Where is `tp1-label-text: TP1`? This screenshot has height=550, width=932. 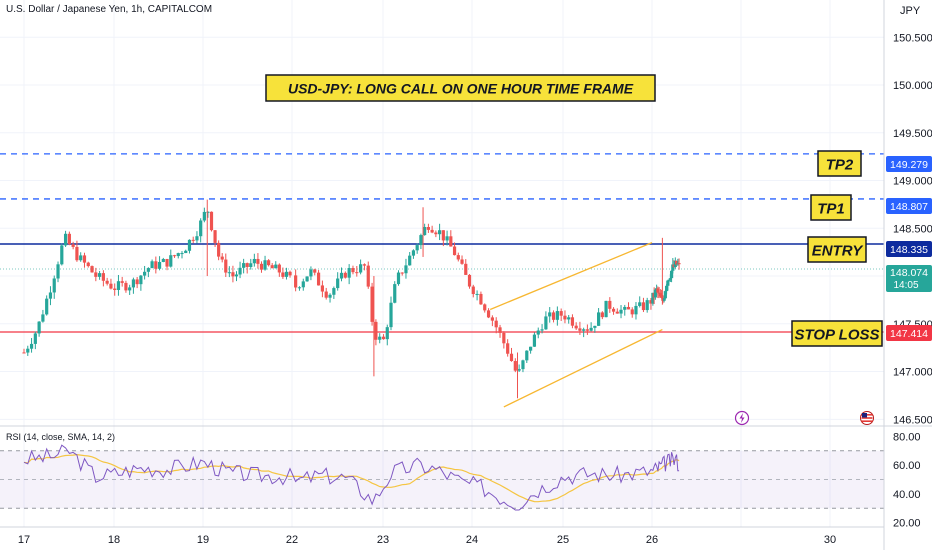 tp1-label-text: TP1 is located at coordinates (831, 209).